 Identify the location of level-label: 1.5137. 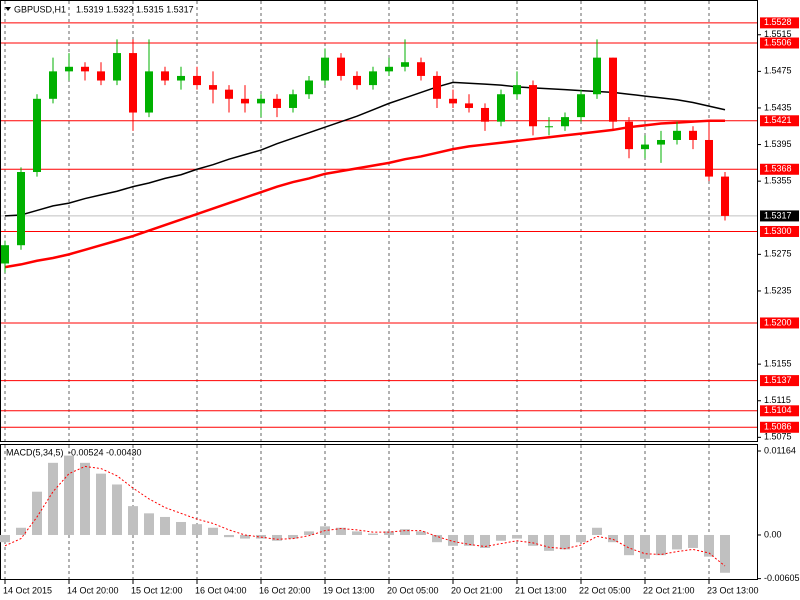
(778, 380).